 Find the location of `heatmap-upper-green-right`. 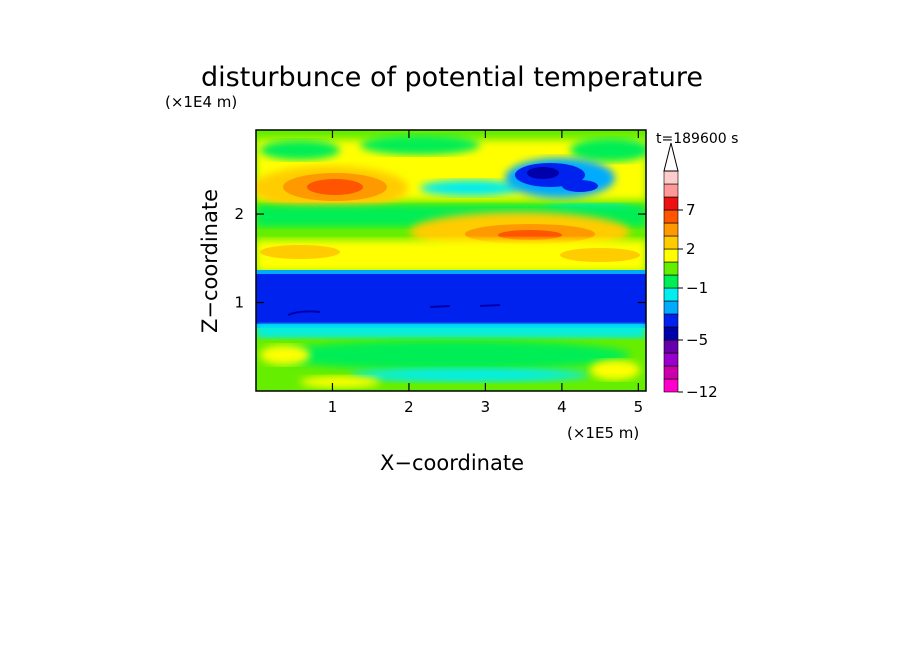

heatmap-upper-green-right is located at coordinates (608, 150).